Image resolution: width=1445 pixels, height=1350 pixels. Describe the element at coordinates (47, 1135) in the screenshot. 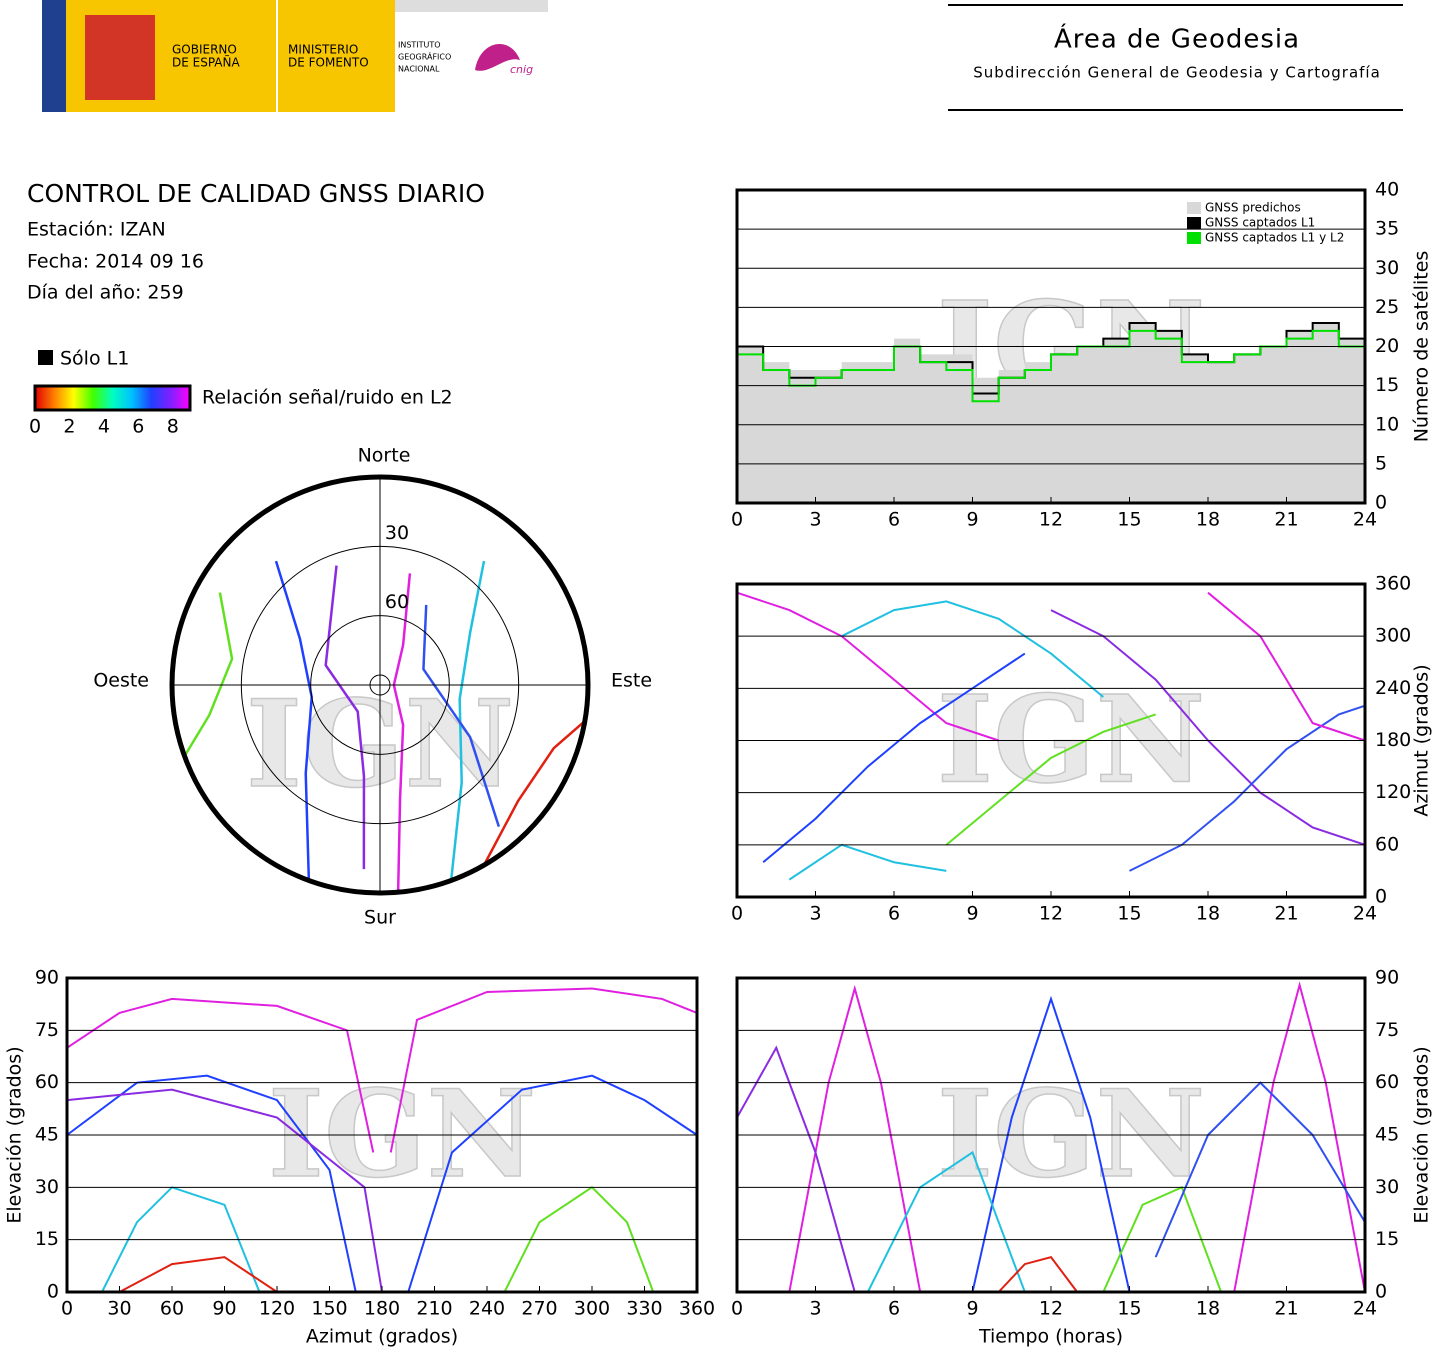

I see `y-tick-label: 45` at that location.